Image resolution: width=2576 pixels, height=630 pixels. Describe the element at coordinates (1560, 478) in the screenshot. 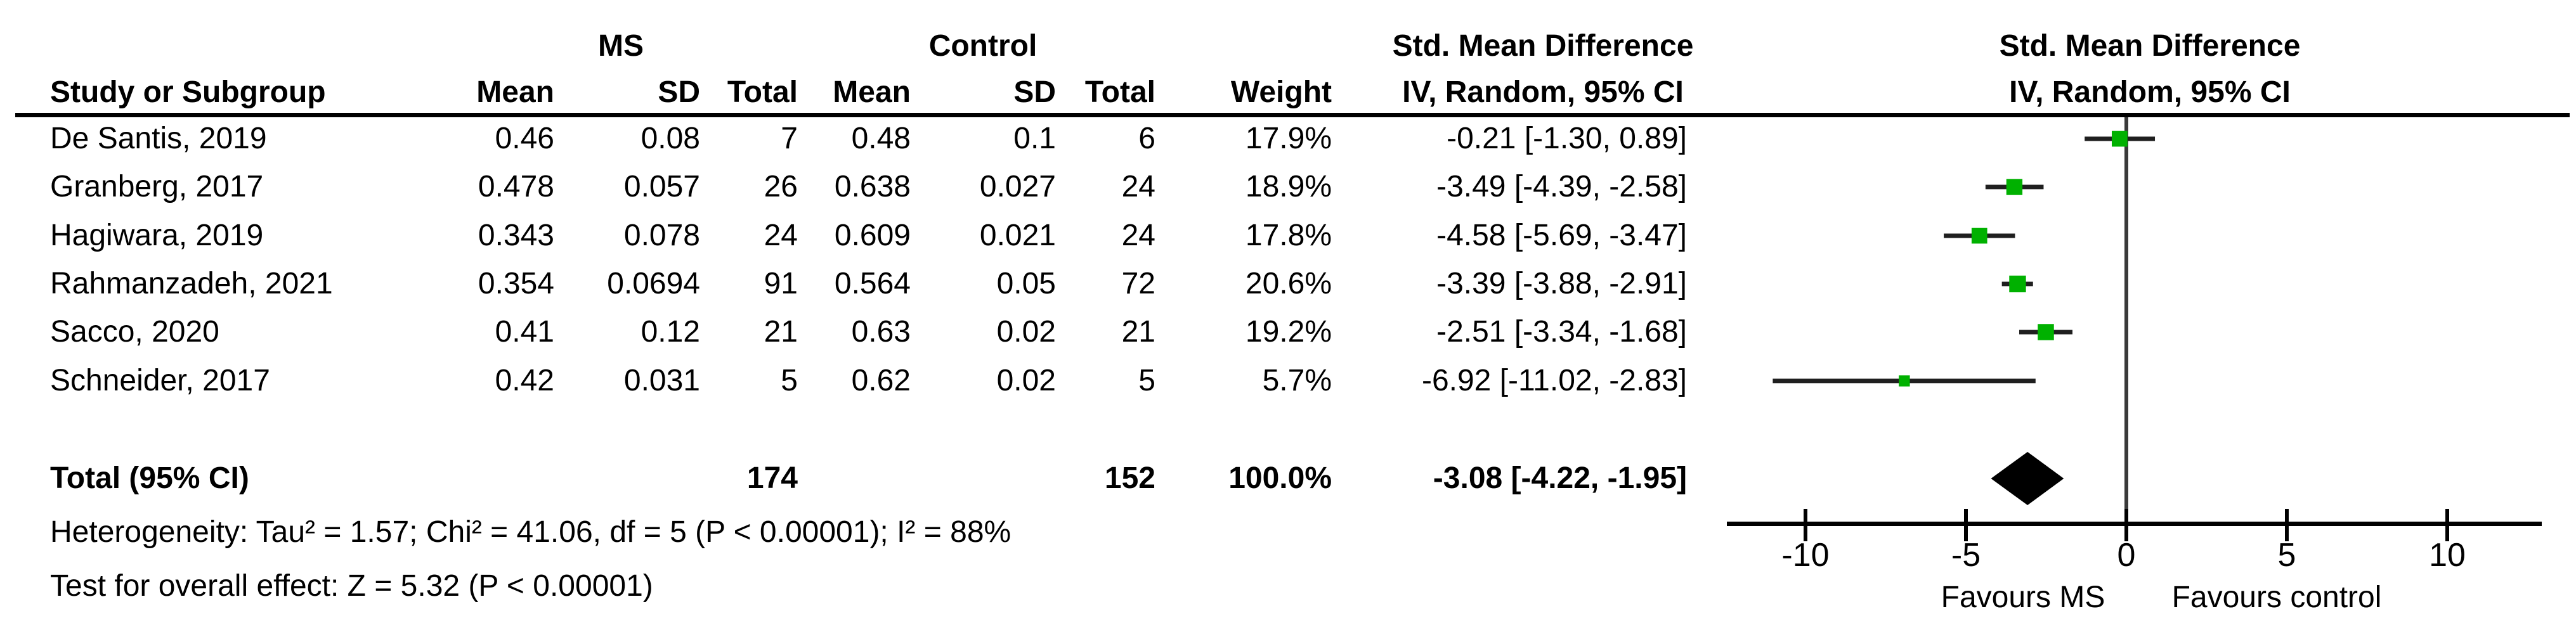

I see `total-ci: -3.08 [-4.22, -1.95]` at that location.